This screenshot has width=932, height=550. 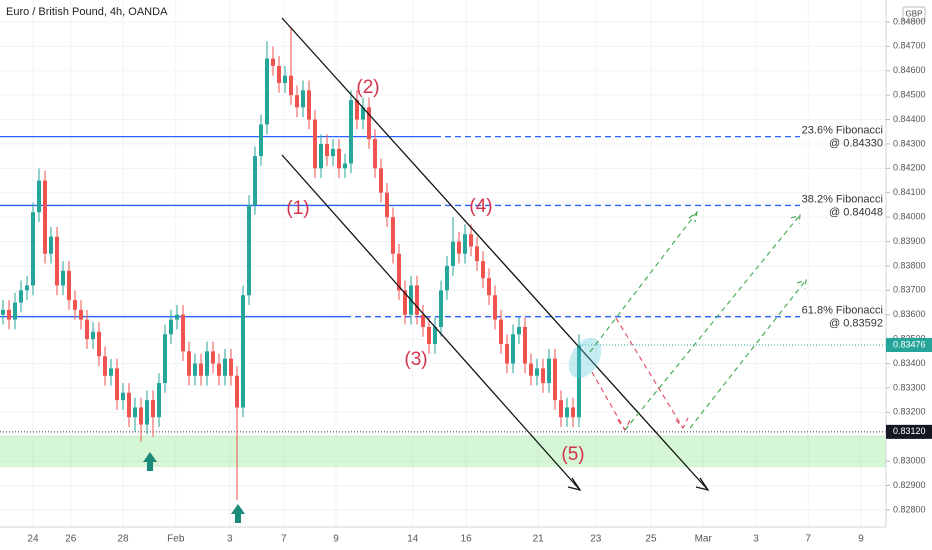 What do you see at coordinates (194, 487) in the screenshot?
I see `markers` at bounding box center [194, 487].